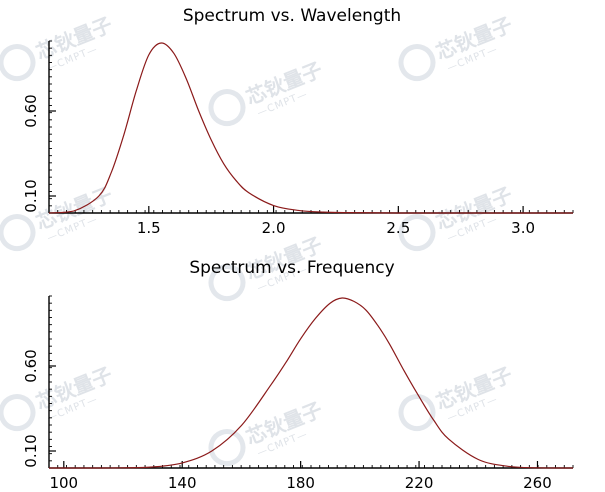 This screenshot has width=605, height=492. I want to click on x-tick-label: 1.5, so click(149, 228).